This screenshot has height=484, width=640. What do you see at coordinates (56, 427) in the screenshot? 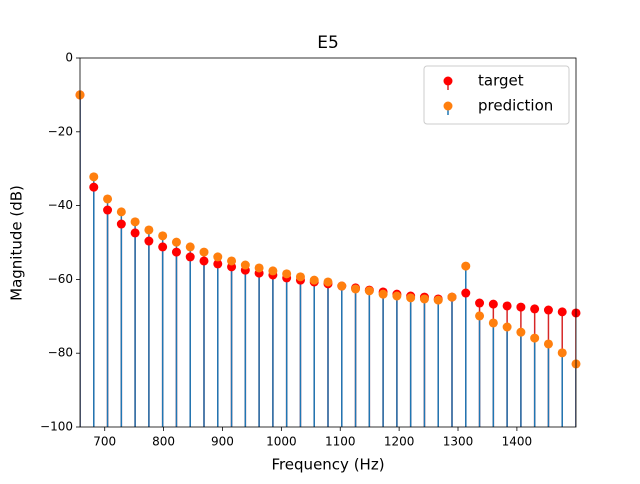
I see `y-tick-label: −100` at bounding box center [56, 427].